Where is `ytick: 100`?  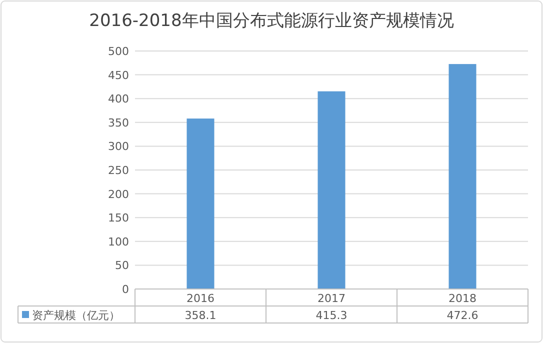
ytick: 100 is located at coordinates (118, 241).